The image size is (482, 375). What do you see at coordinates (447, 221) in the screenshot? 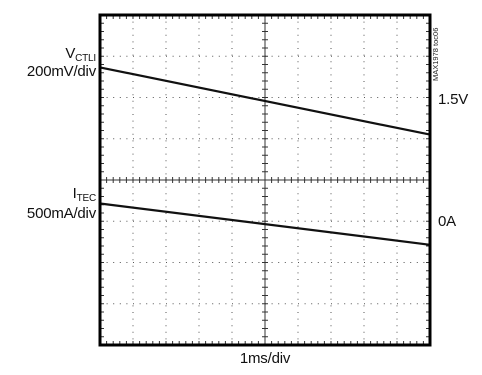
I see `channel-2-level-label: 0A` at bounding box center [447, 221].